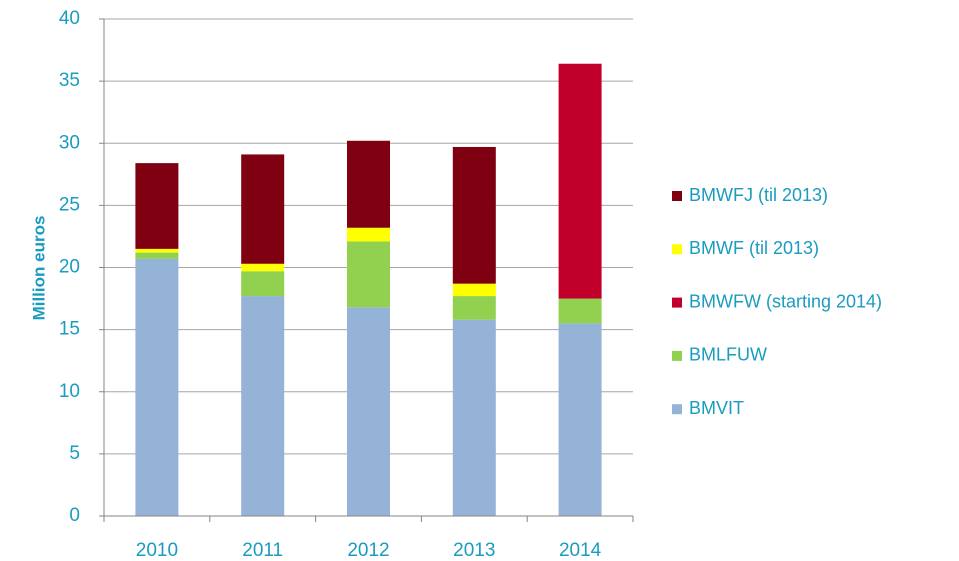  What do you see at coordinates (38, 268) in the screenshot?
I see `y-axis-label: Million euros` at bounding box center [38, 268].